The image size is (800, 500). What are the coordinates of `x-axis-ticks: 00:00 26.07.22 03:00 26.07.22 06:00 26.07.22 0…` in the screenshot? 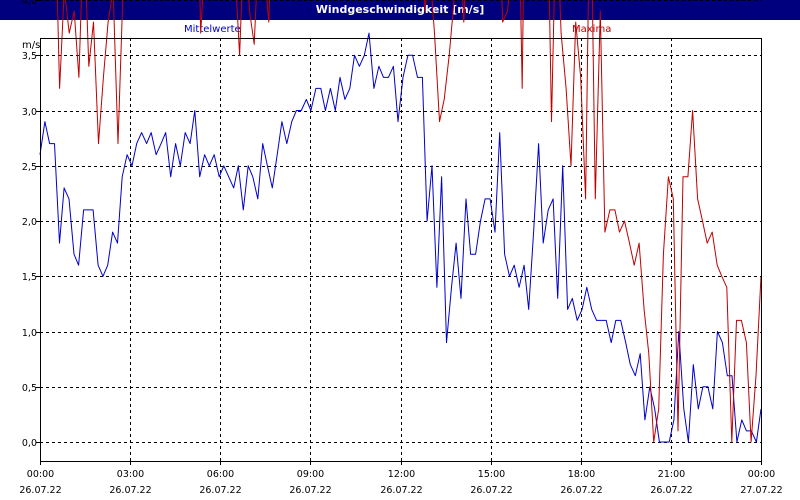 It's located at (401, 478).